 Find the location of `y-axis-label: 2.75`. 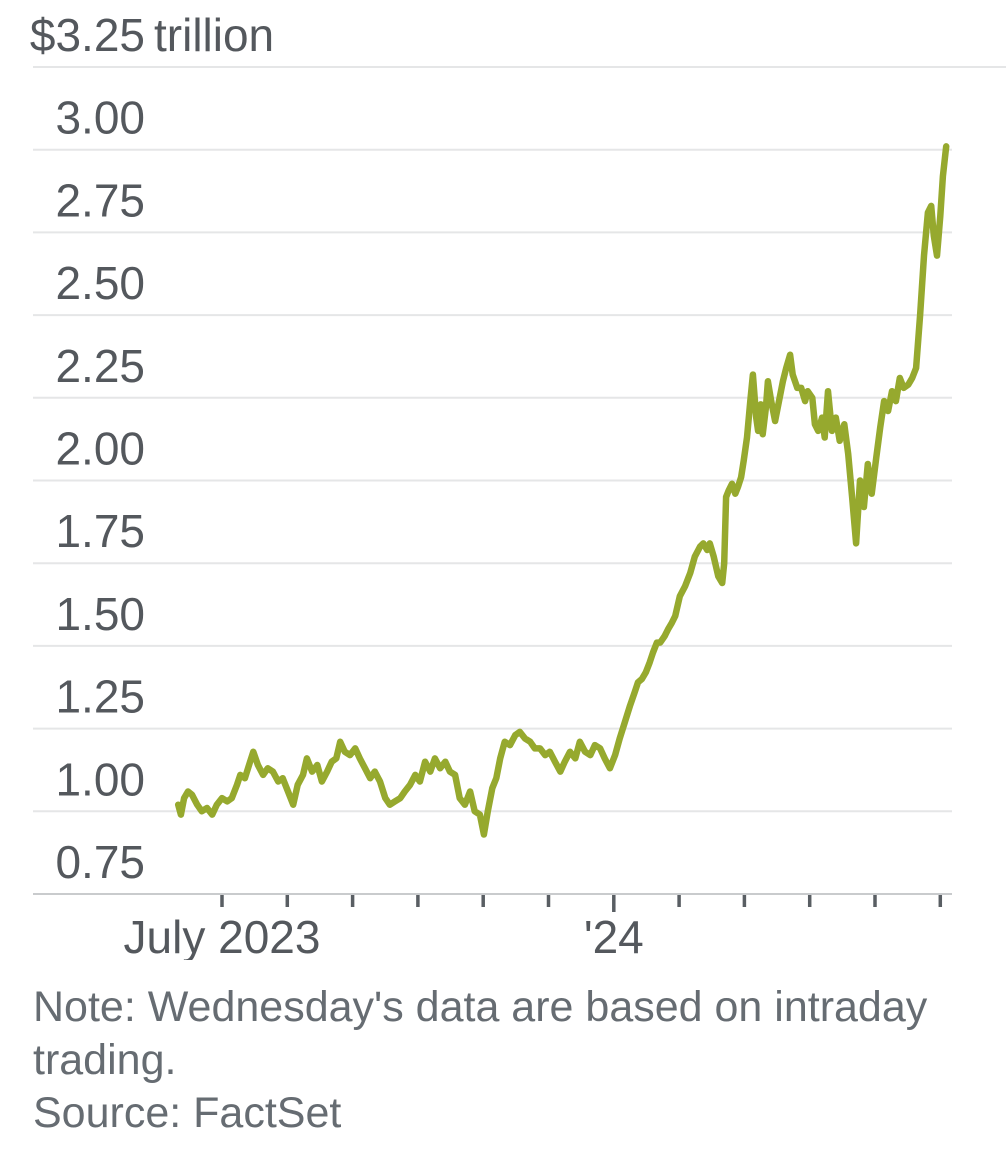

y-axis-label: 2.75 is located at coordinates (100, 200).